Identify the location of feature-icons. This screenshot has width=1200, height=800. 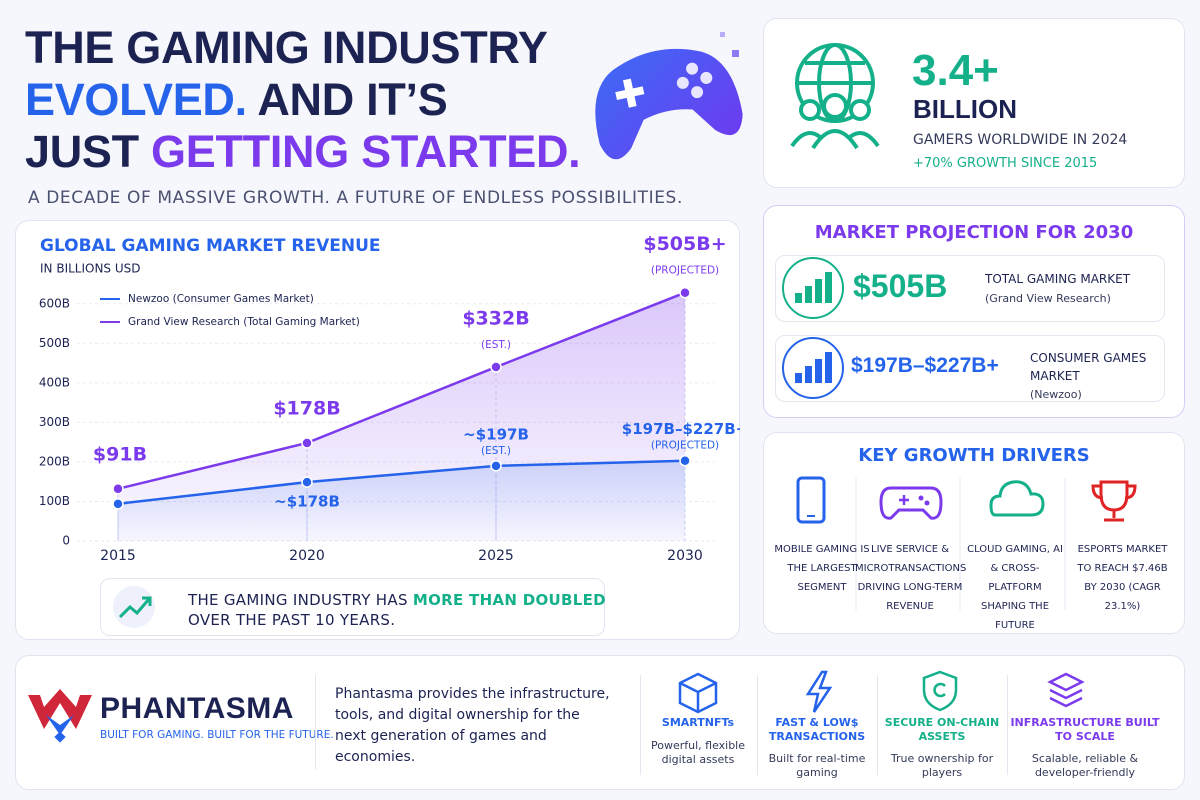
(881, 692).